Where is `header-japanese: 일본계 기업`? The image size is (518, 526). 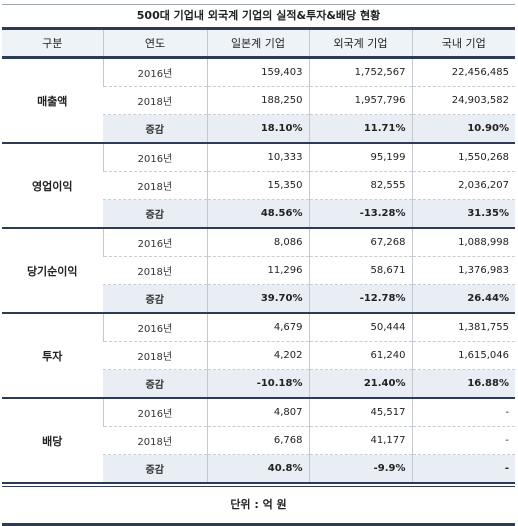
header-japanese: 일본계 기업 is located at coordinates (257, 43).